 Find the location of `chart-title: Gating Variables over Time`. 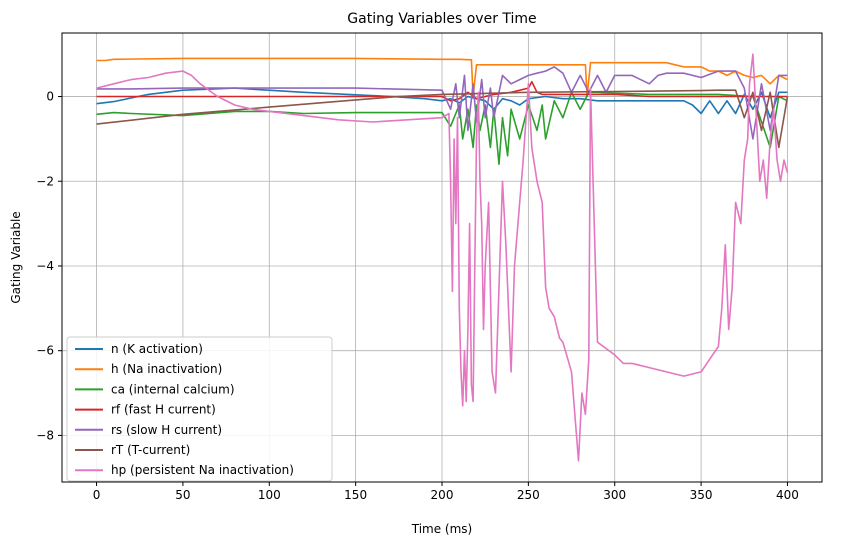

chart-title: Gating Variables over Time is located at coordinates (441, 19).